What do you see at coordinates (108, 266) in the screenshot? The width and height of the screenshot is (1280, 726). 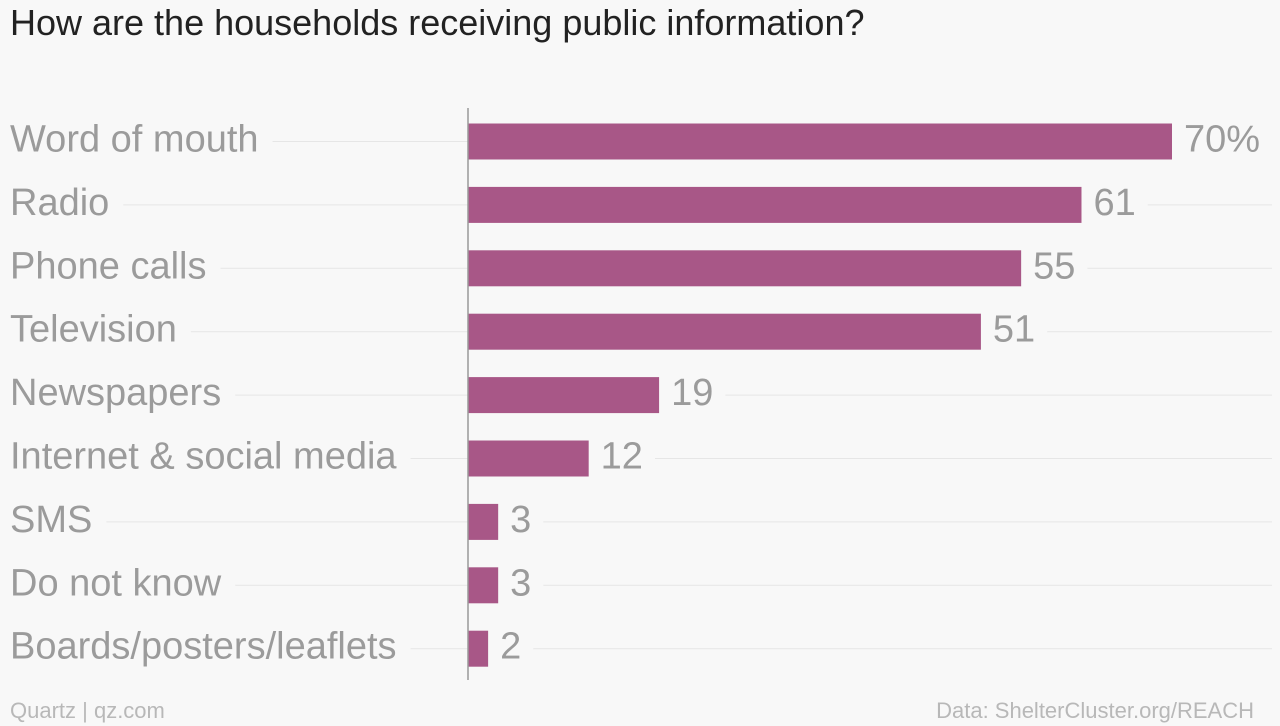 I see `category-label: Phone calls` at bounding box center [108, 266].